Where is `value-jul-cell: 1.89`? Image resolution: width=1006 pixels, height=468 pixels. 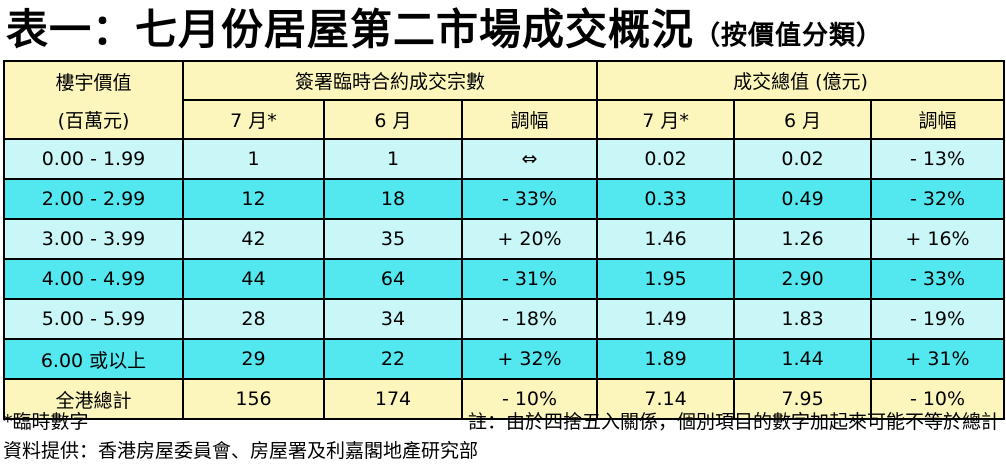 value-jul-cell: 1.89 is located at coordinates (666, 359).